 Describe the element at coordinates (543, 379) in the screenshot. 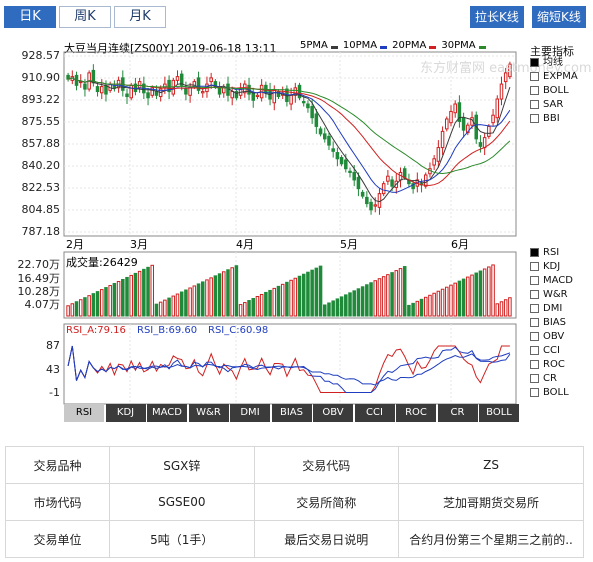

I see `sub-indicator-option: CR` at that location.